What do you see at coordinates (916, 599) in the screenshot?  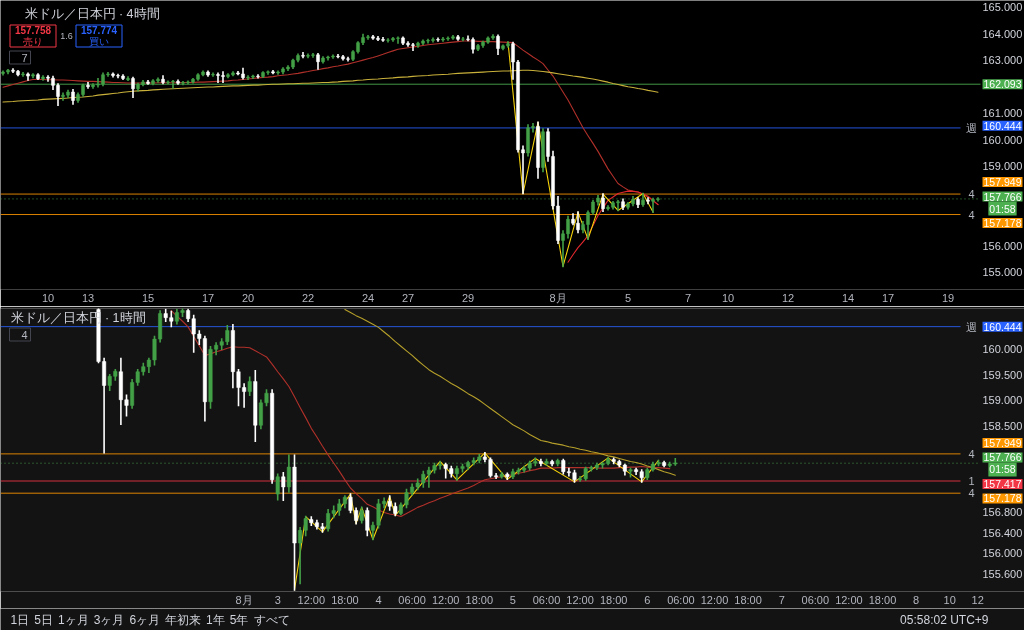 I see `x-tick-label: 8` at bounding box center [916, 599].